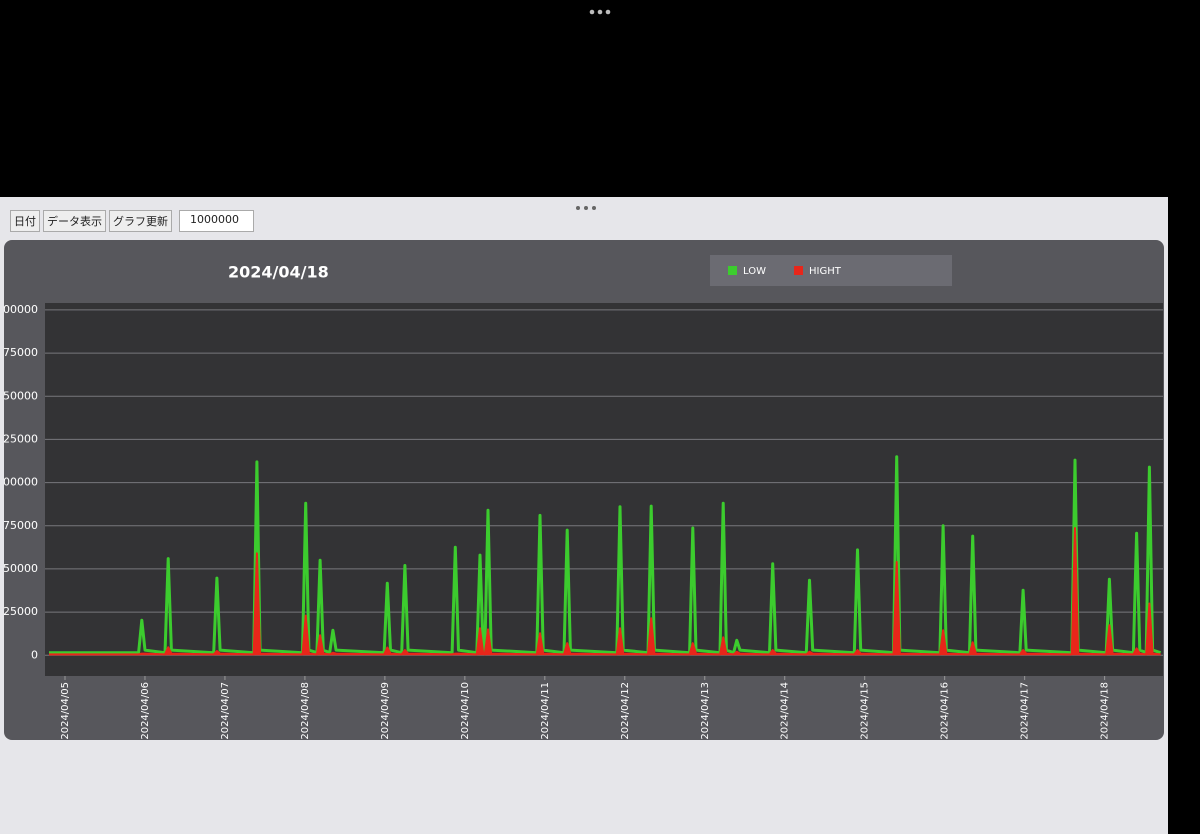  What do you see at coordinates (19, 309) in the screenshot?
I see `y-tick-label: 200000` at bounding box center [19, 309].